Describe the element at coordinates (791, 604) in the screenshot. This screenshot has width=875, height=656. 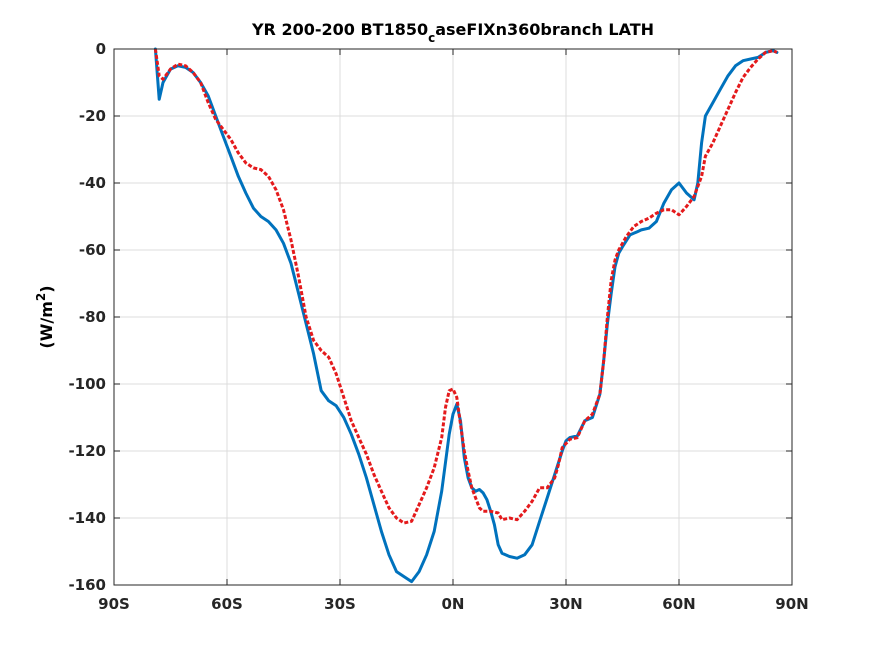
I see `x-tick-label: 90N` at that location.